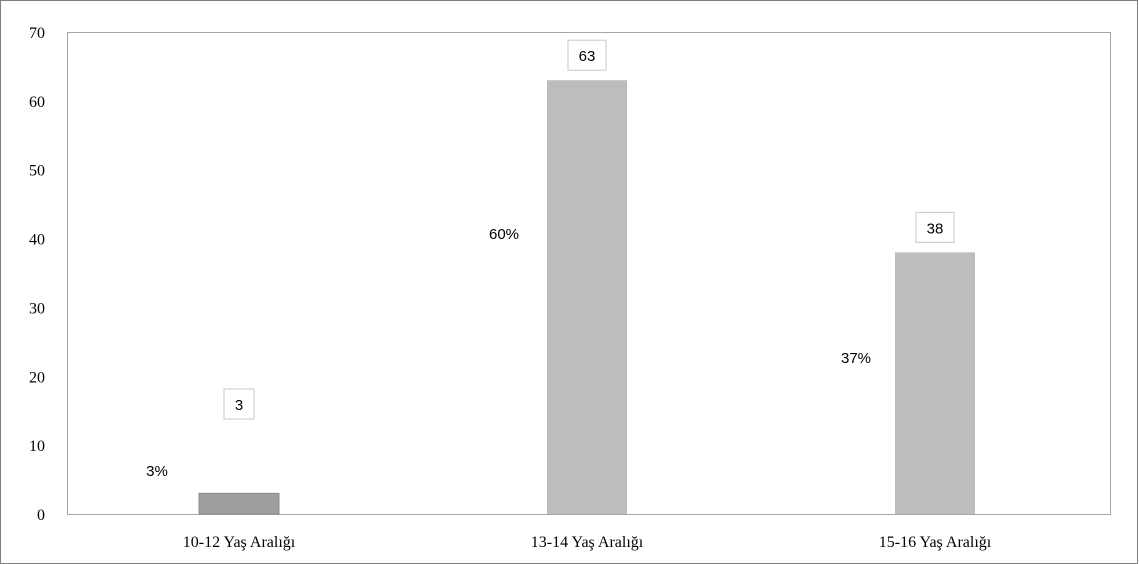 This screenshot has width=1139, height=564. I want to click on y-tick-label: 70, so click(37, 33).